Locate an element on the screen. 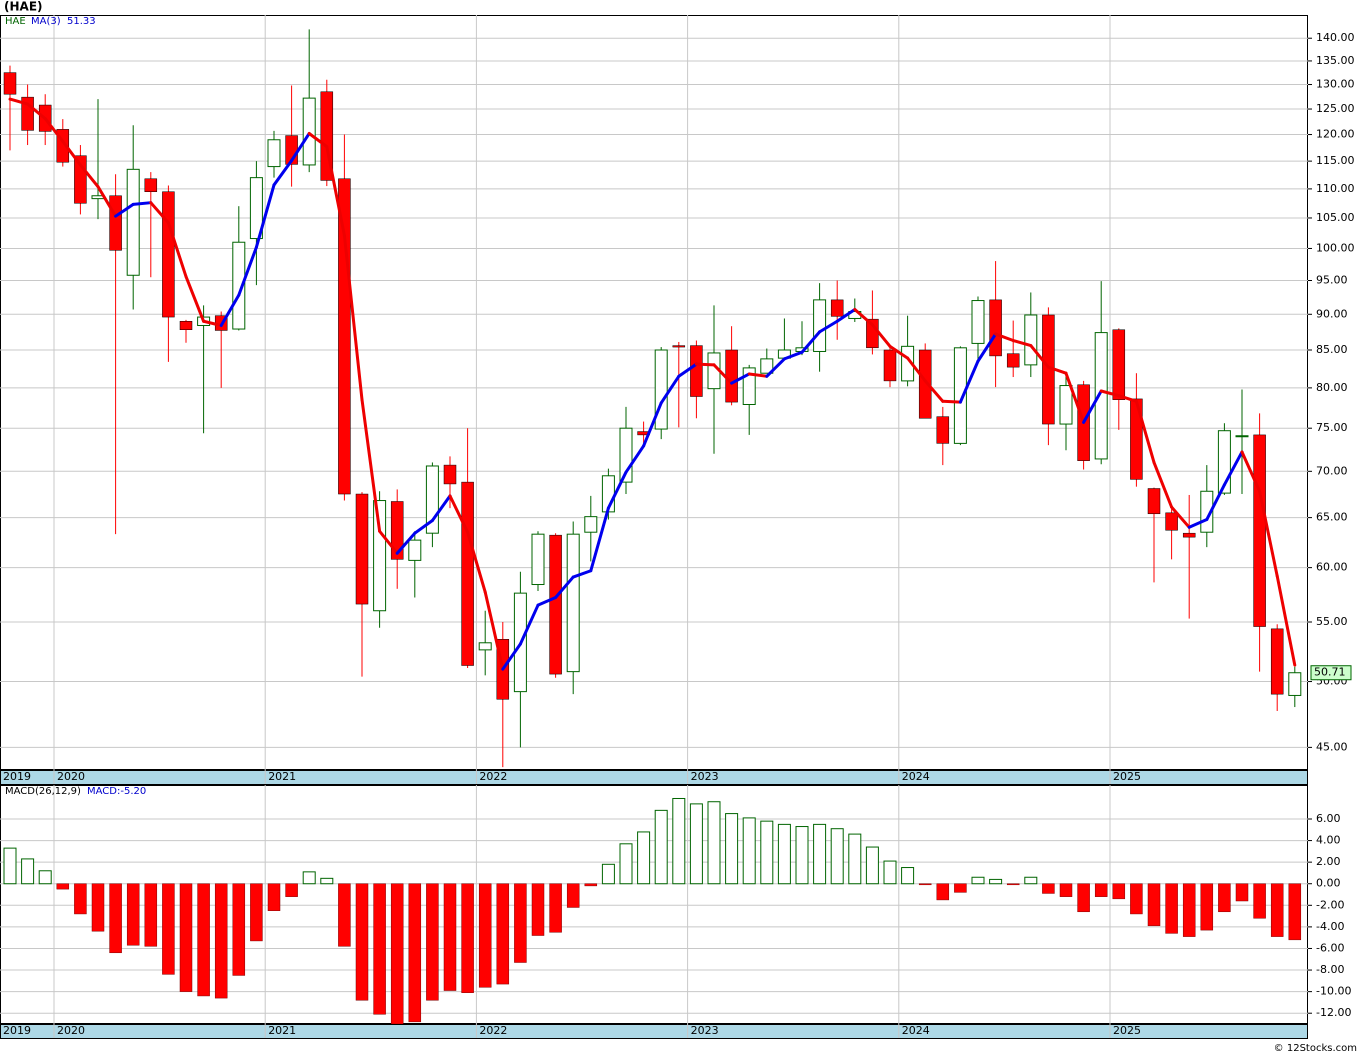 This screenshot has width=1360, height=1056. y-tick-label: 55.00 is located at coordinates (1332, 621).